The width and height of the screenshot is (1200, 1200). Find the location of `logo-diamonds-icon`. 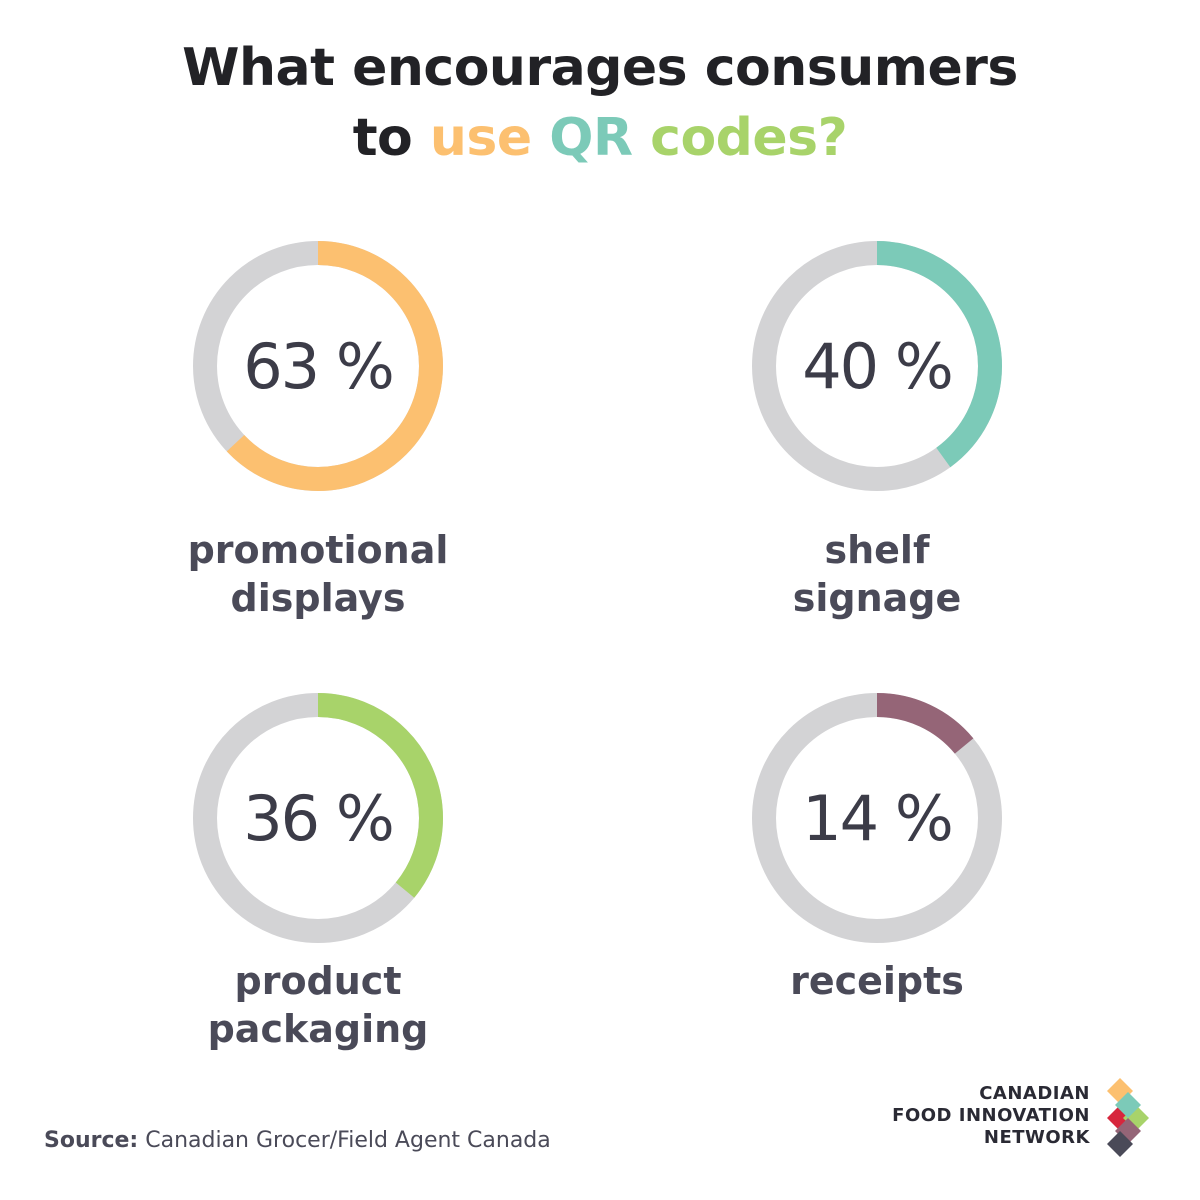

logo-diamonds-icon is located at coordinates (1128, 1117).